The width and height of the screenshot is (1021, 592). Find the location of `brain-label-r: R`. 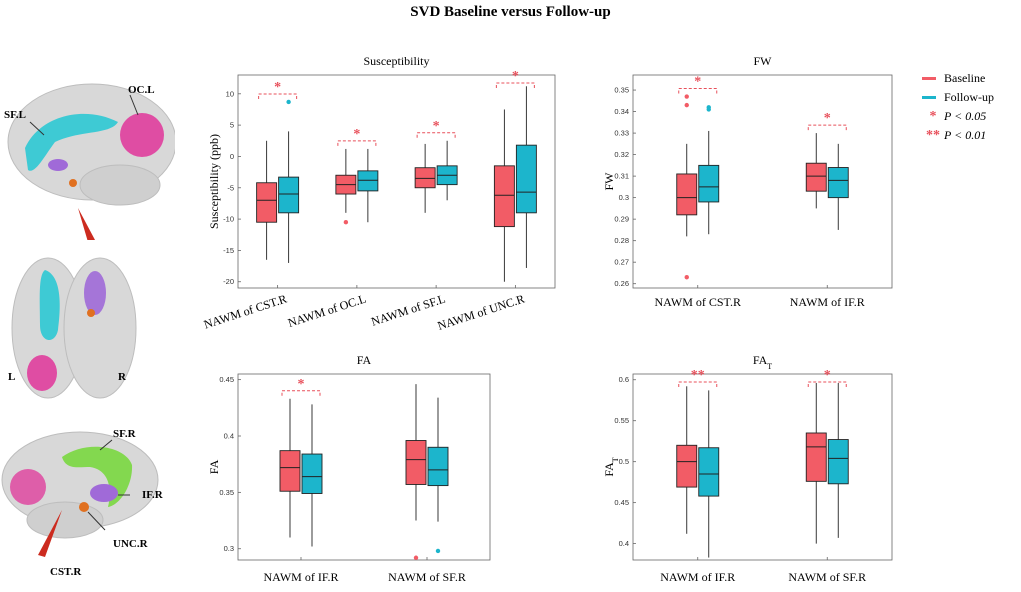

brain-label-r: R is located at coordinates (122, 377).